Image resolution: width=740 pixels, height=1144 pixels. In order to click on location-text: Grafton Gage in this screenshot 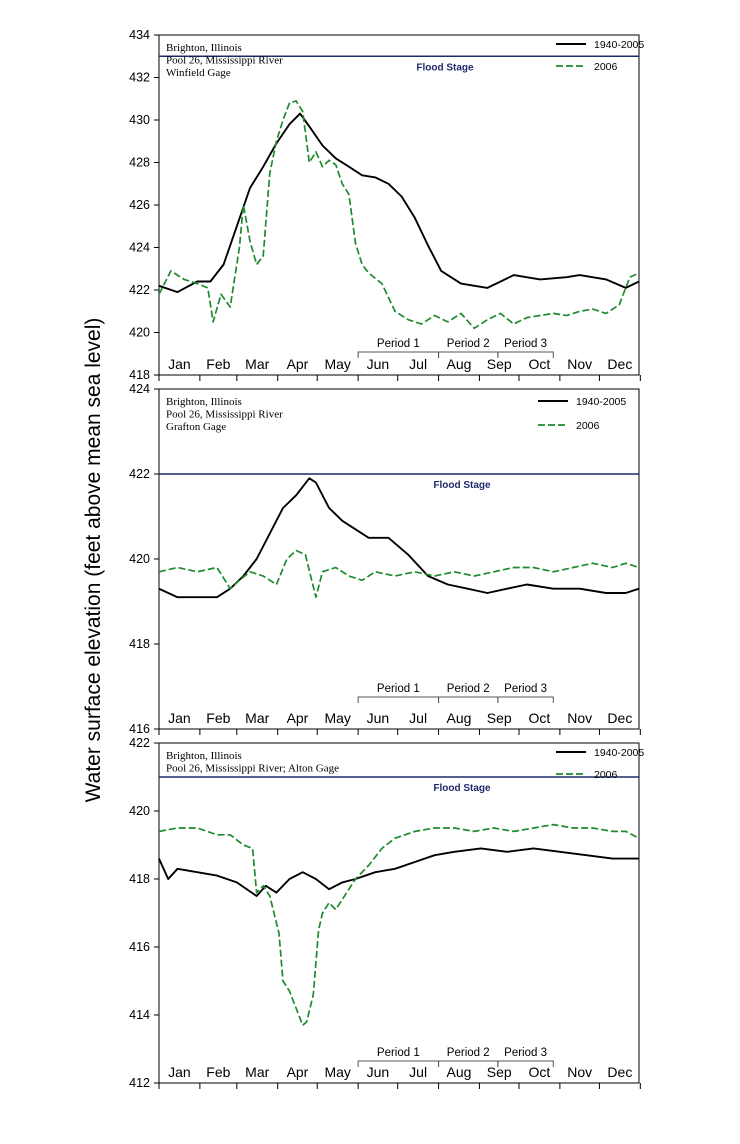, I will do `click(196, 427)`.